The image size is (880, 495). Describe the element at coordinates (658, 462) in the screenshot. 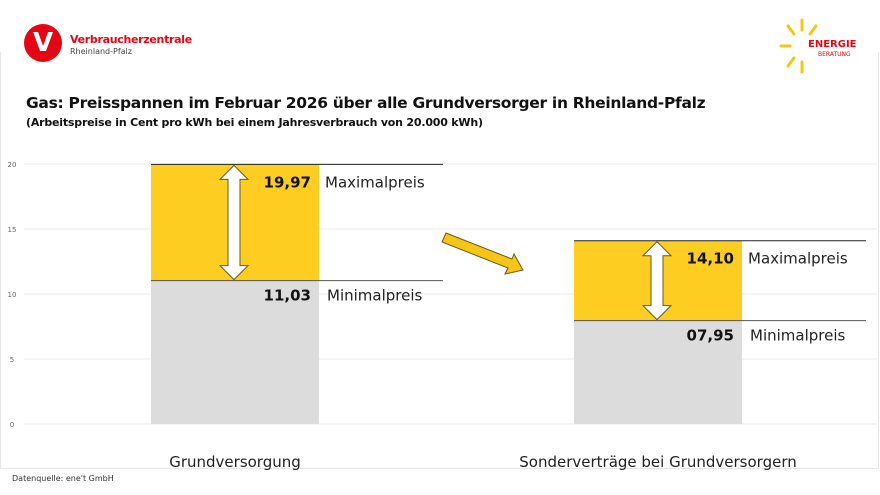

I see `category-label: Sonderverträge bei Grundversorgern` at that location.